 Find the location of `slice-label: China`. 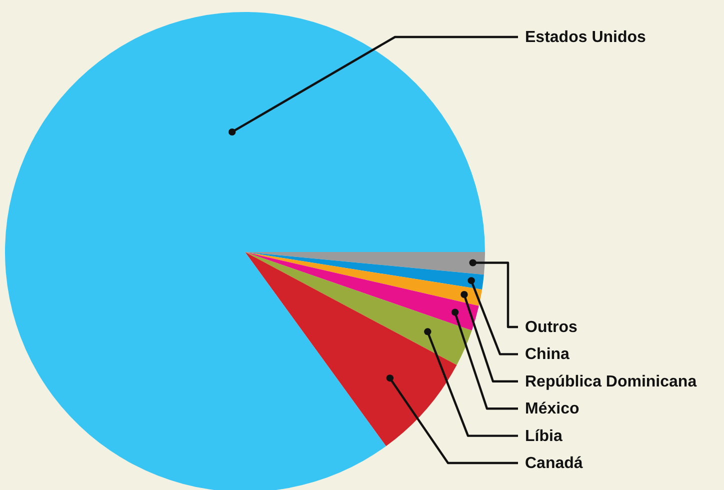

slice-label: China is located at coordinates (547, 355).